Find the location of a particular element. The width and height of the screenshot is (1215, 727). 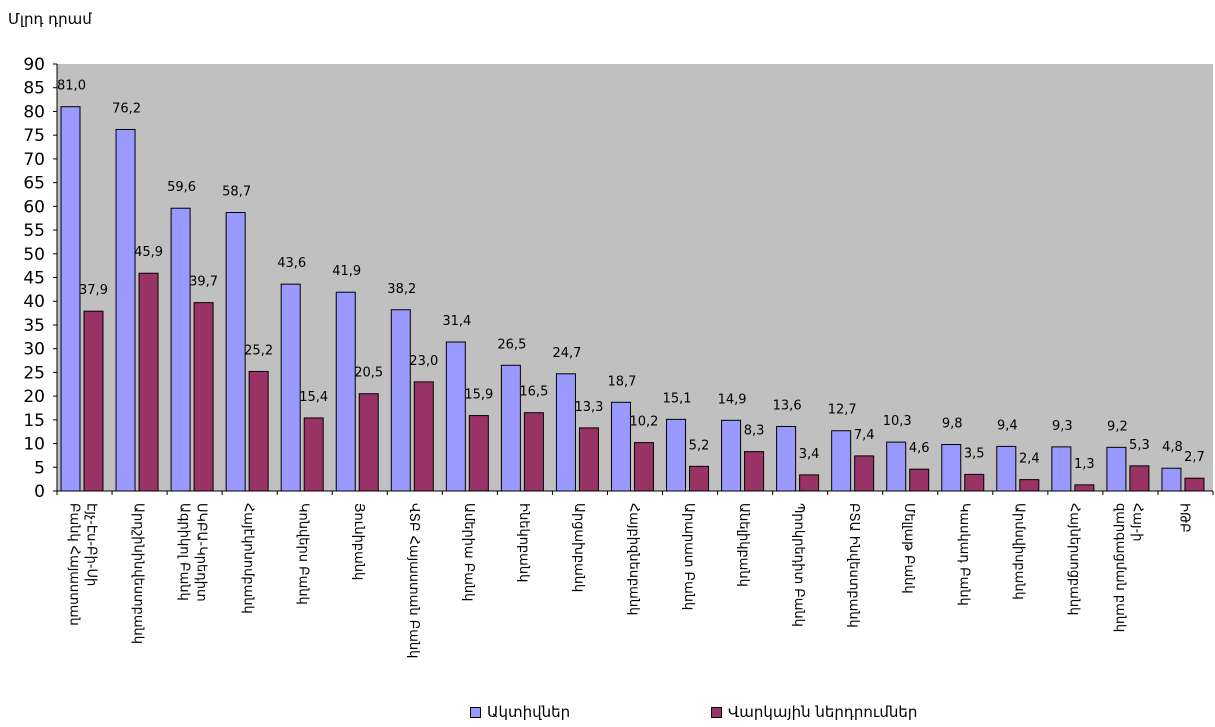

y-tick-label: 25 is located at coordinates (34, 373).